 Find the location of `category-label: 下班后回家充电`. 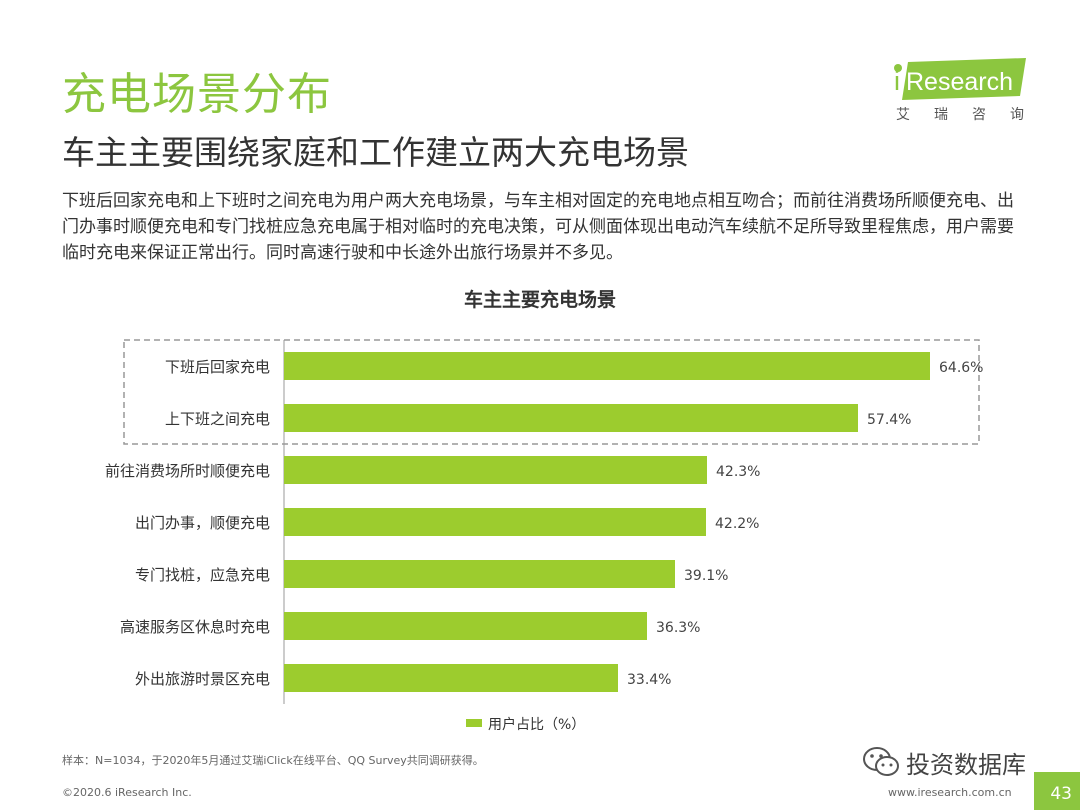

category-label: 下班后回家充电 is located at coordinates (217, 367).